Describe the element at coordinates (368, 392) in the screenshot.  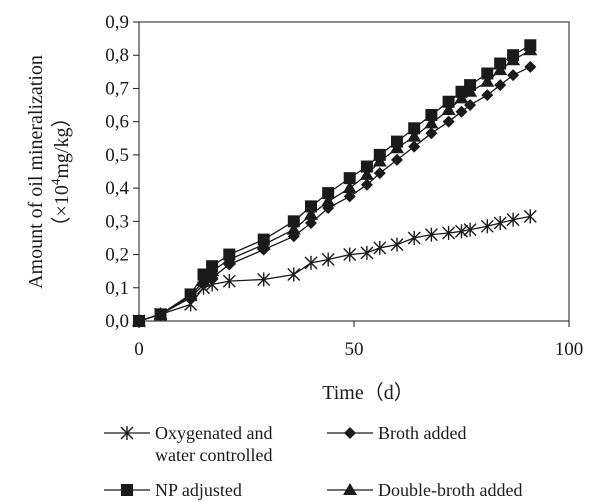
I see `x-axis-title: Time（d）` at that location.